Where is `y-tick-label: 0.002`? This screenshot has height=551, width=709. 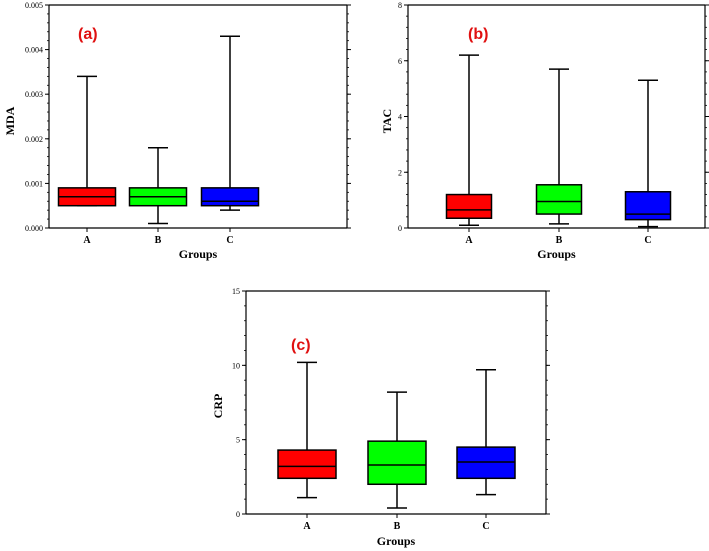 y-tick-label: 0.002 is located at coordinates (34, 139).